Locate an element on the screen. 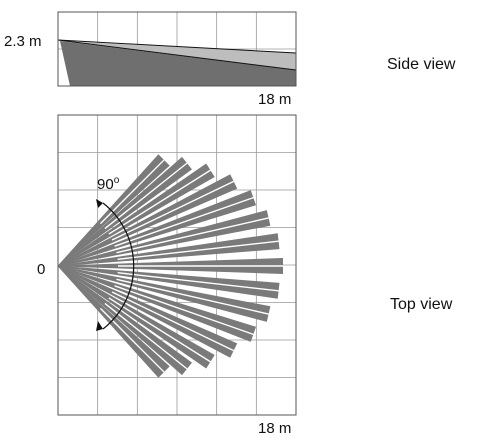 This screenshot has height=442, width=480. arc-arrowhead-top is located at coordinates (99, 203).